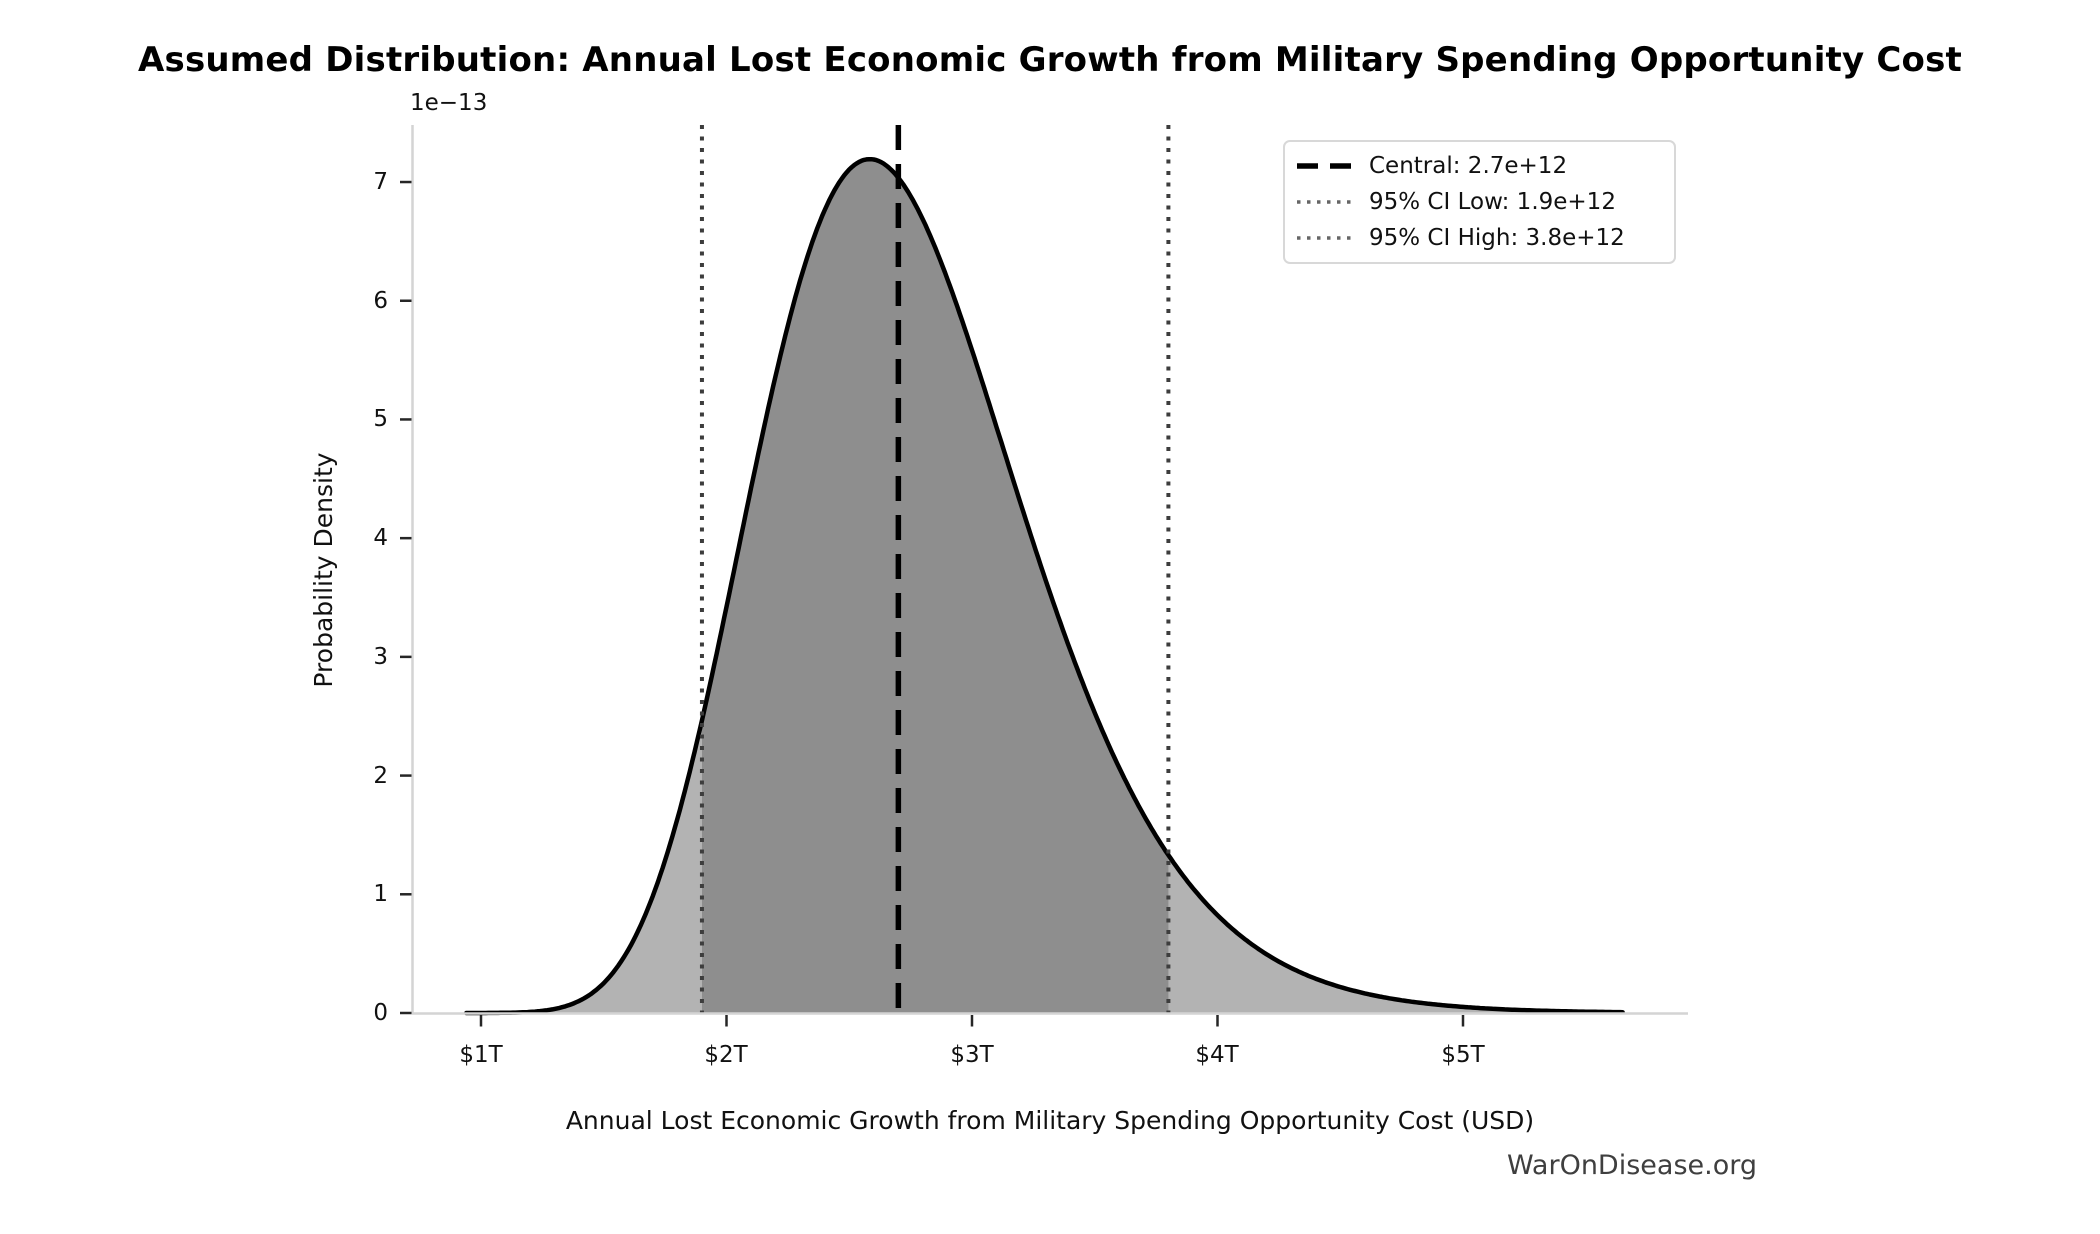 This screenshot has height=1234, width=2100. I want to click on legend-label-central: Central: 2.7e+12, so click(1468, 166).